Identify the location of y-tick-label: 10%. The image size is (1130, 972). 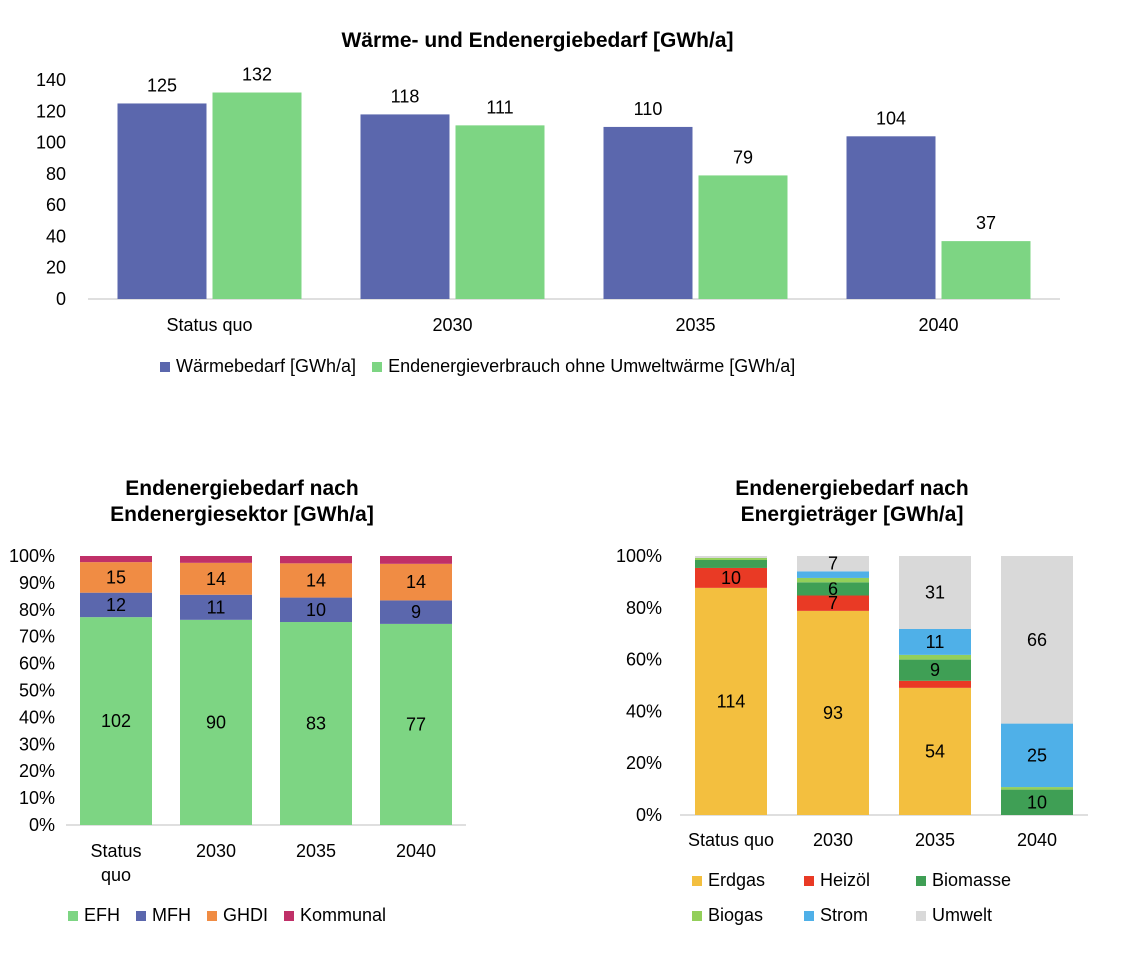
(37, 798).